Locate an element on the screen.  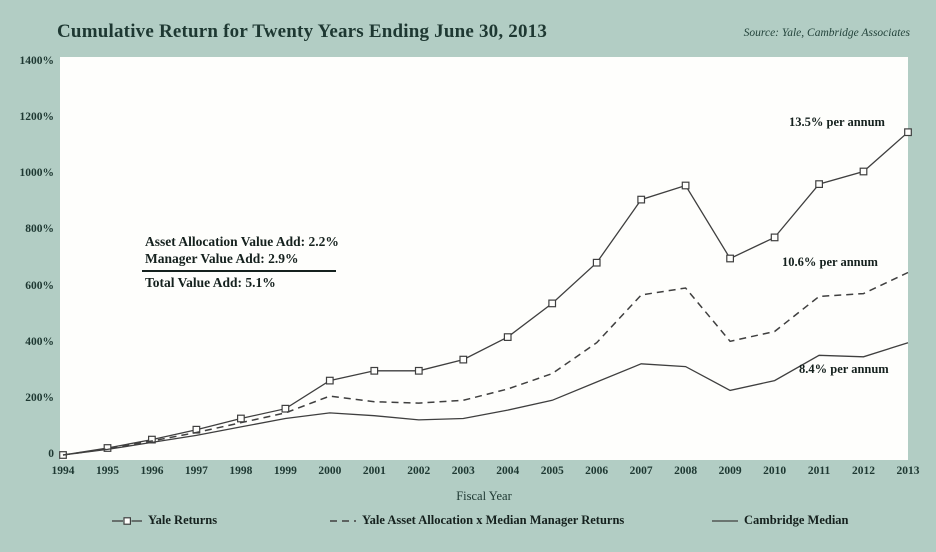
x-tick-label: 1995 is located at coordinates (107, 471).